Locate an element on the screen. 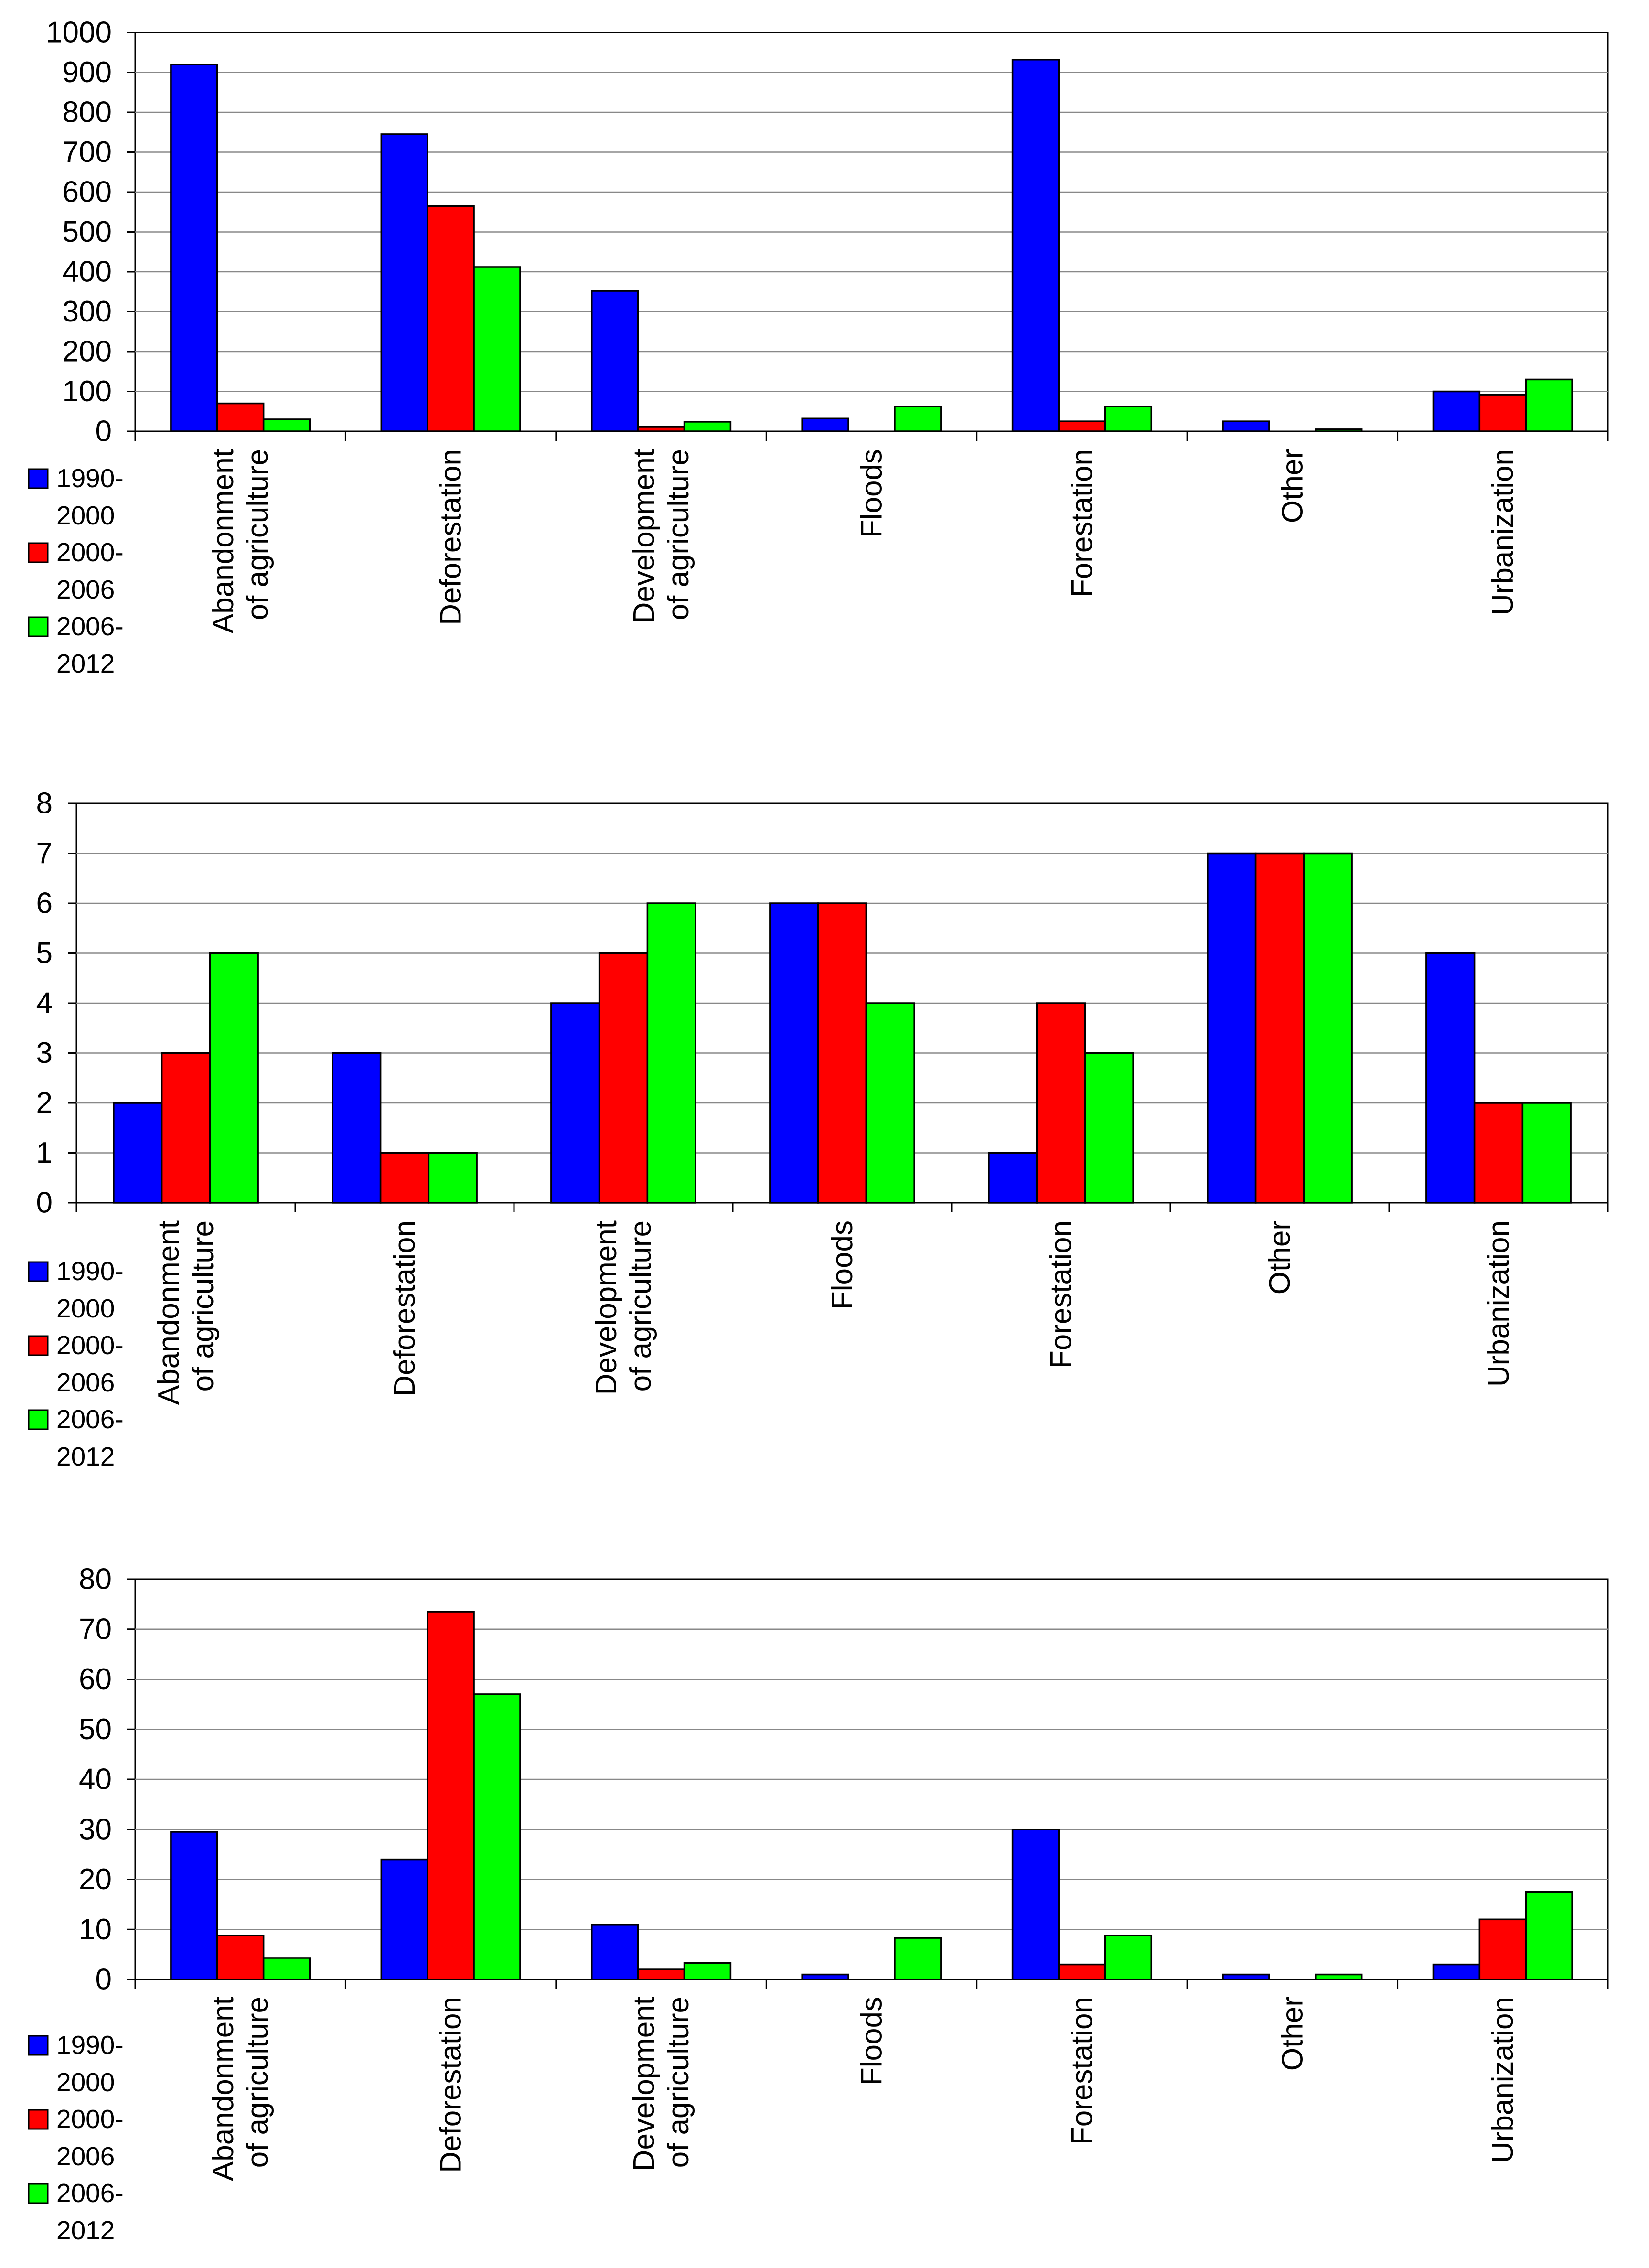  category-label-line: Forestation is located at coordinates (1083, 523).